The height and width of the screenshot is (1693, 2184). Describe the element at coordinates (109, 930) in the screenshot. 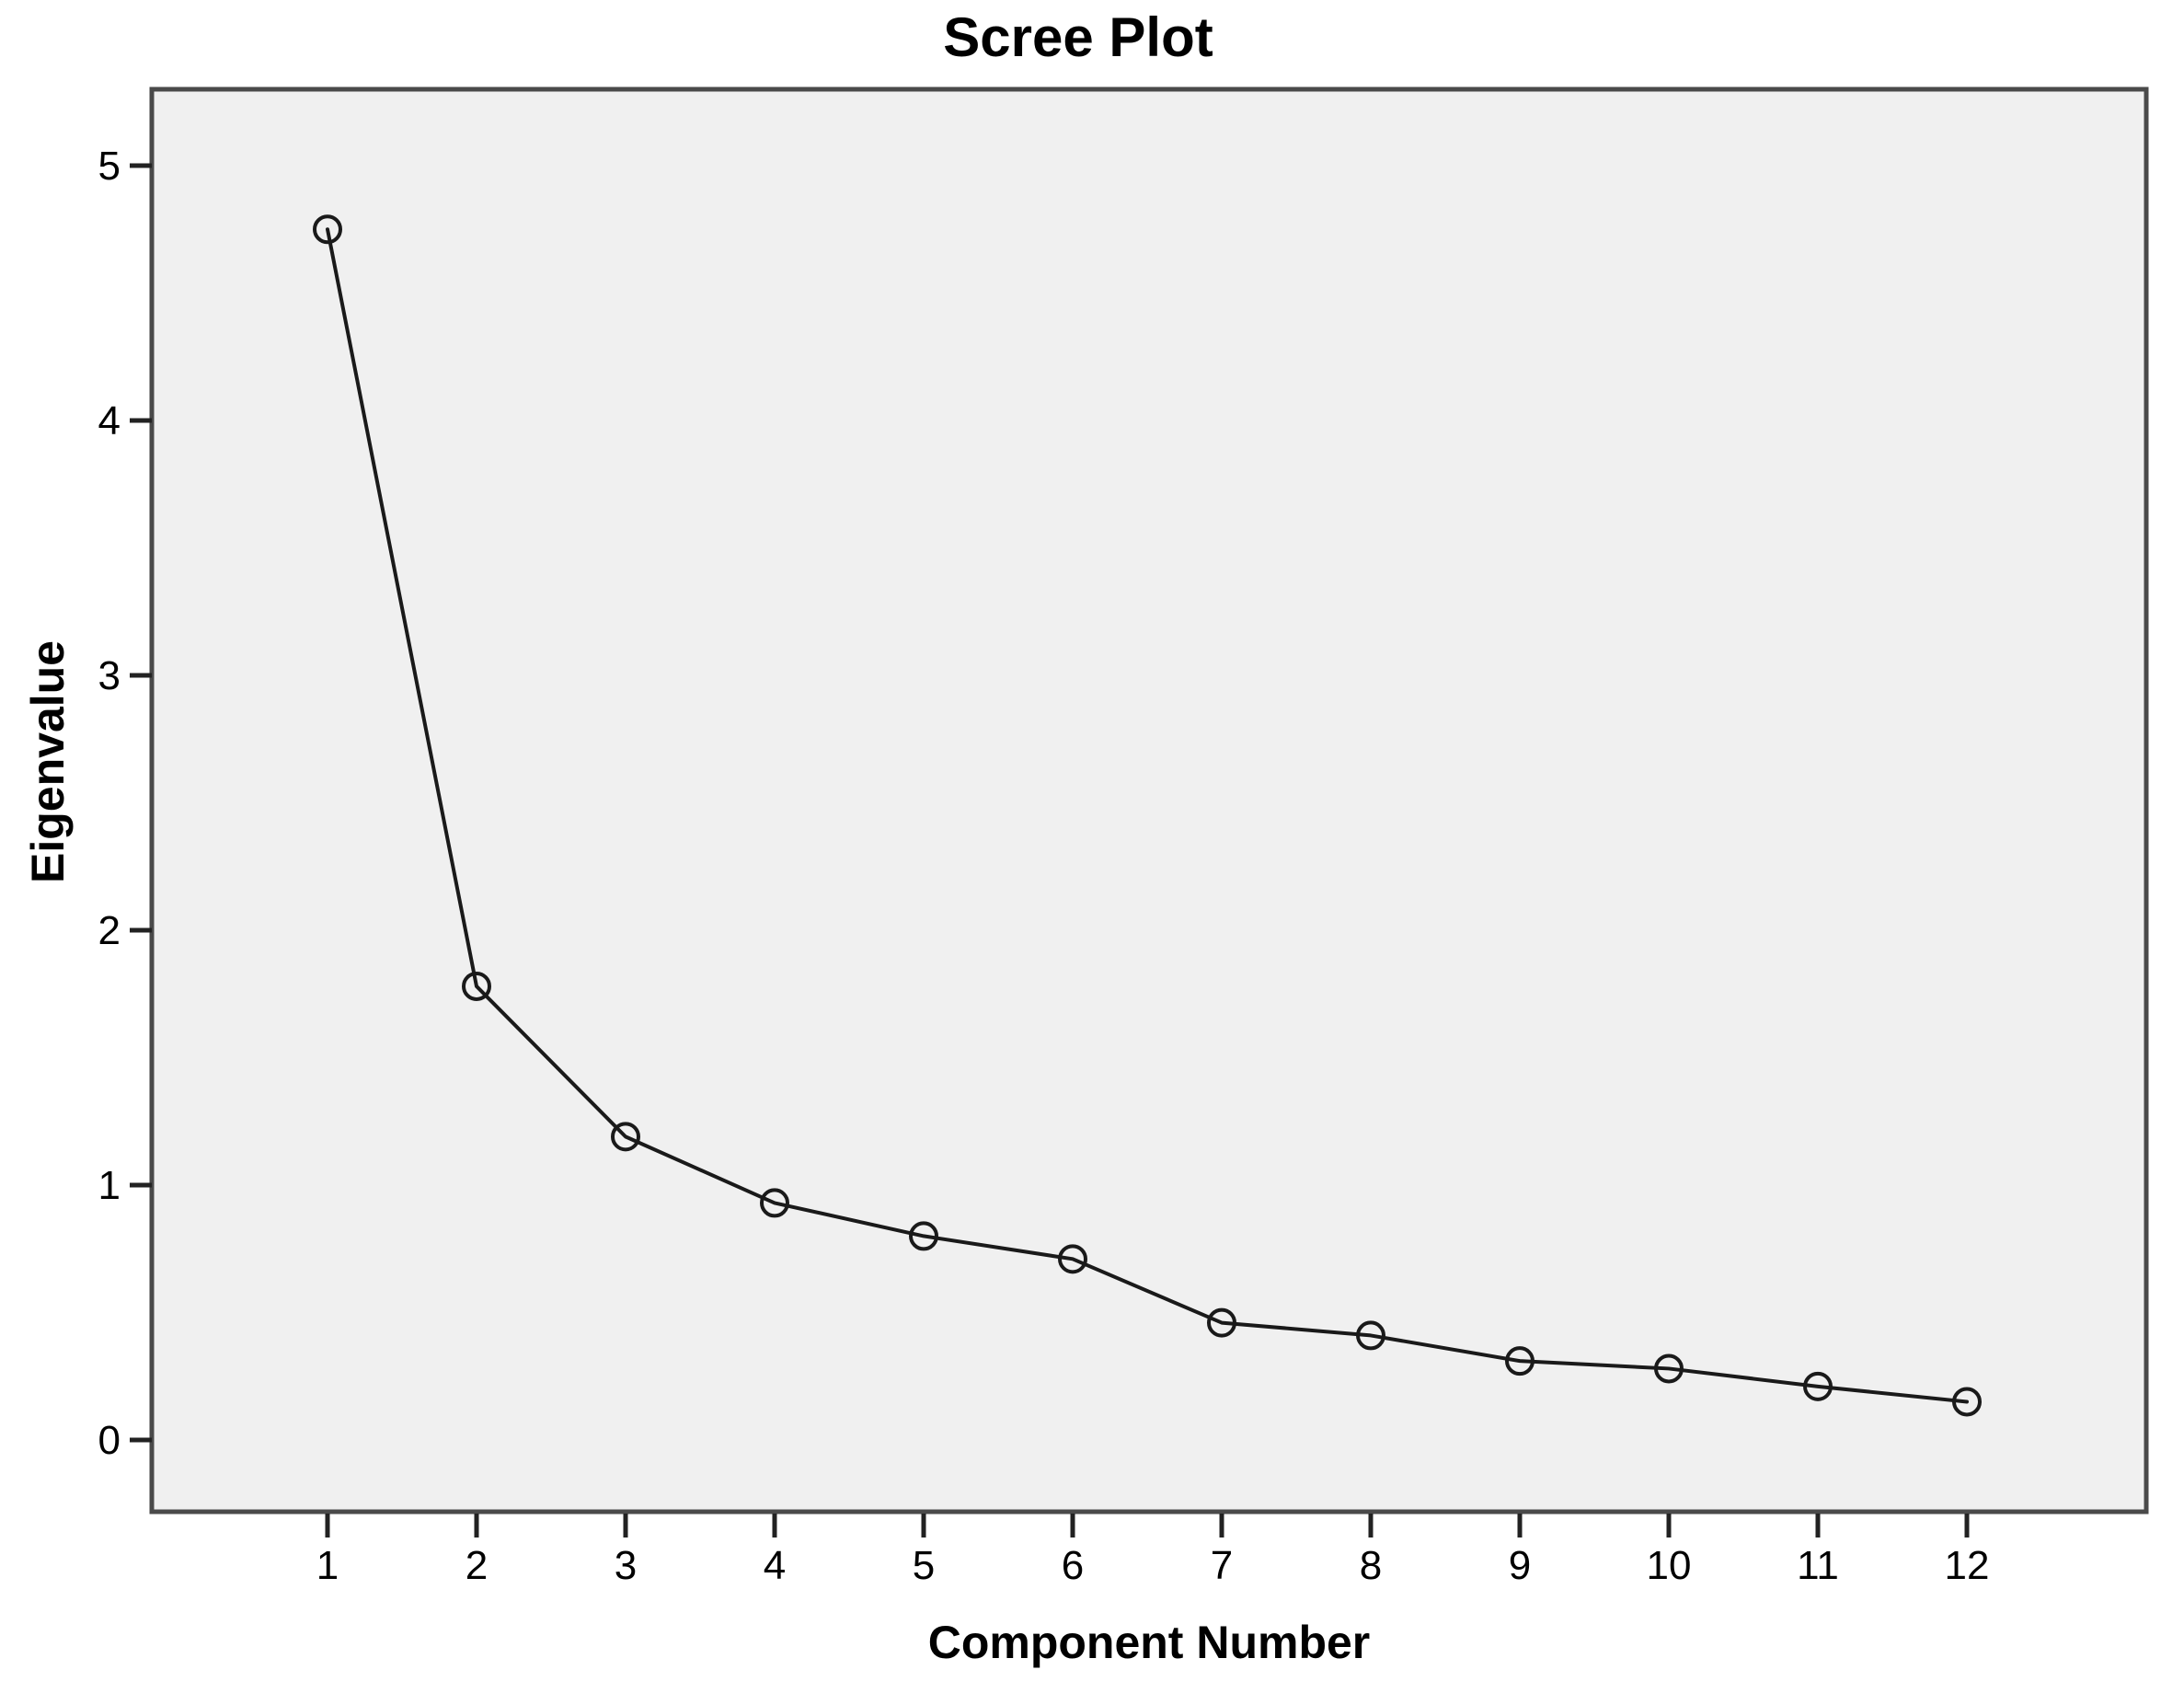

I see `y-axis-tick-label: 2` at that location.